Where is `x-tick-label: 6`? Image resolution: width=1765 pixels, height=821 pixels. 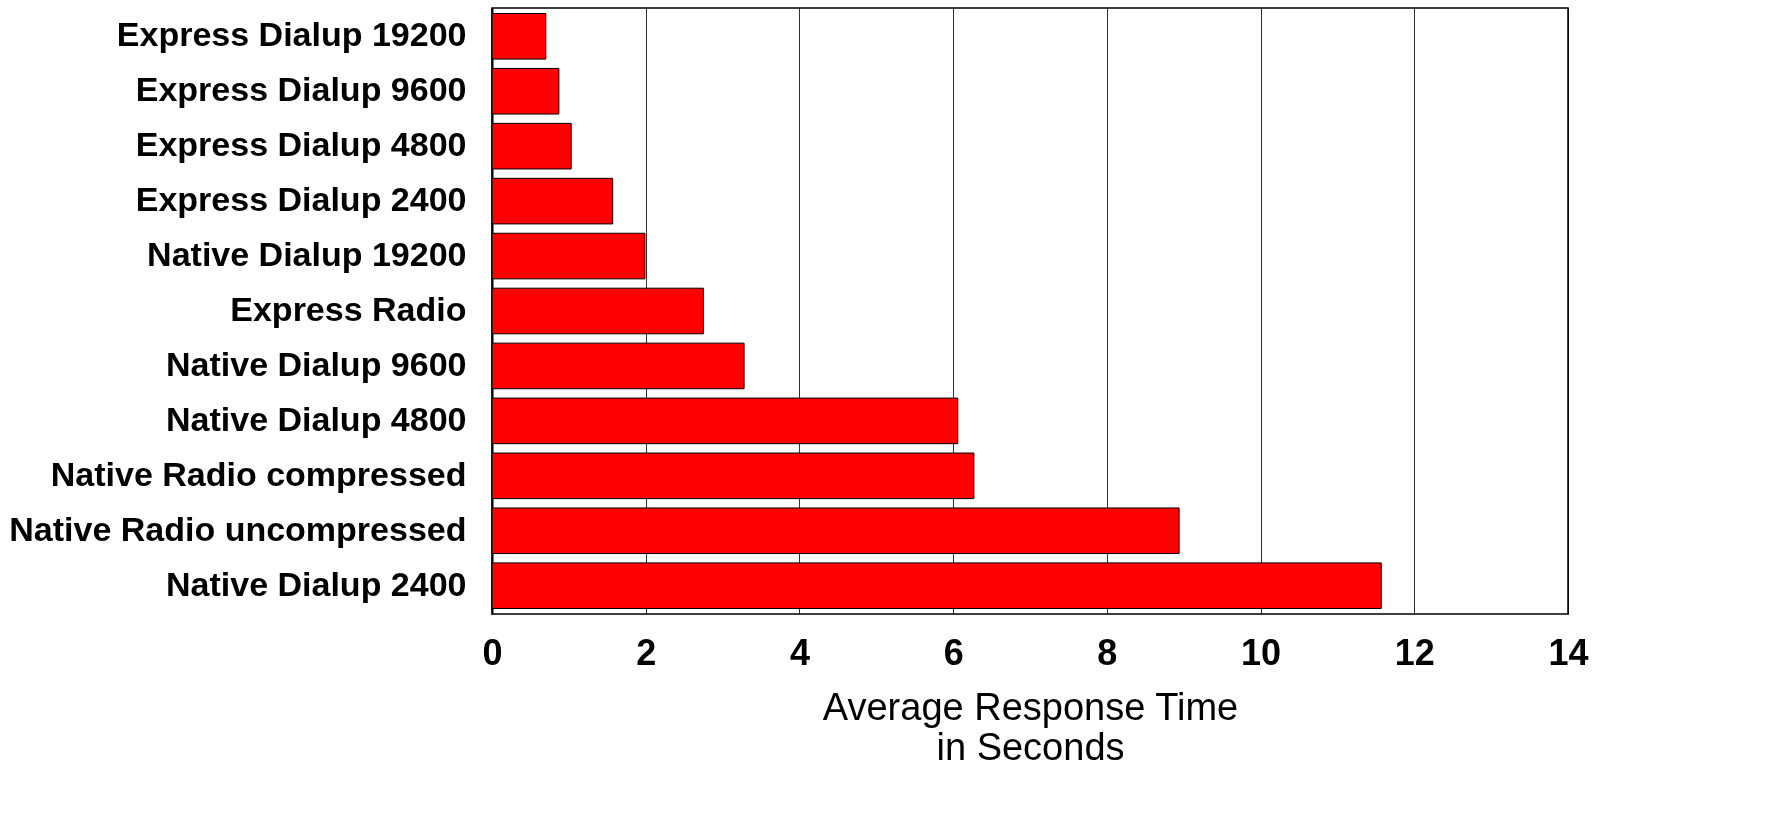 x-tick-label: 6 is located at coordinates (953, 652).